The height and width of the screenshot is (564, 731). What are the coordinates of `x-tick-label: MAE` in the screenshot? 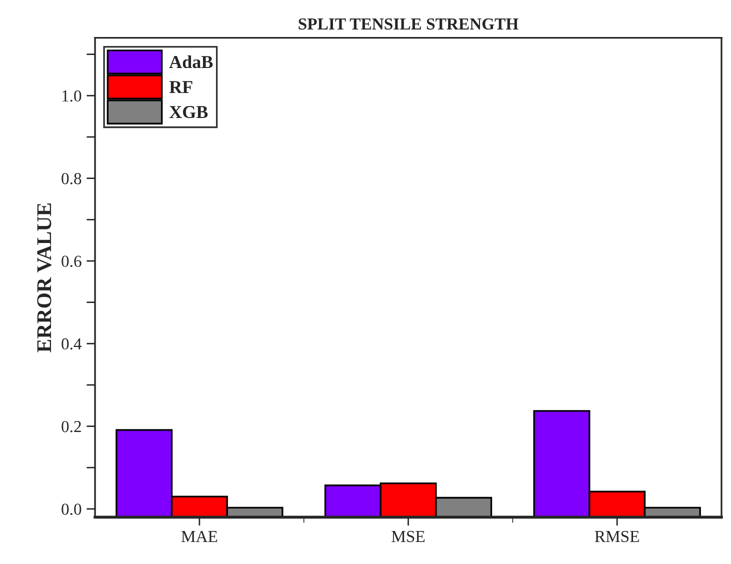 It's located at (199, 536).